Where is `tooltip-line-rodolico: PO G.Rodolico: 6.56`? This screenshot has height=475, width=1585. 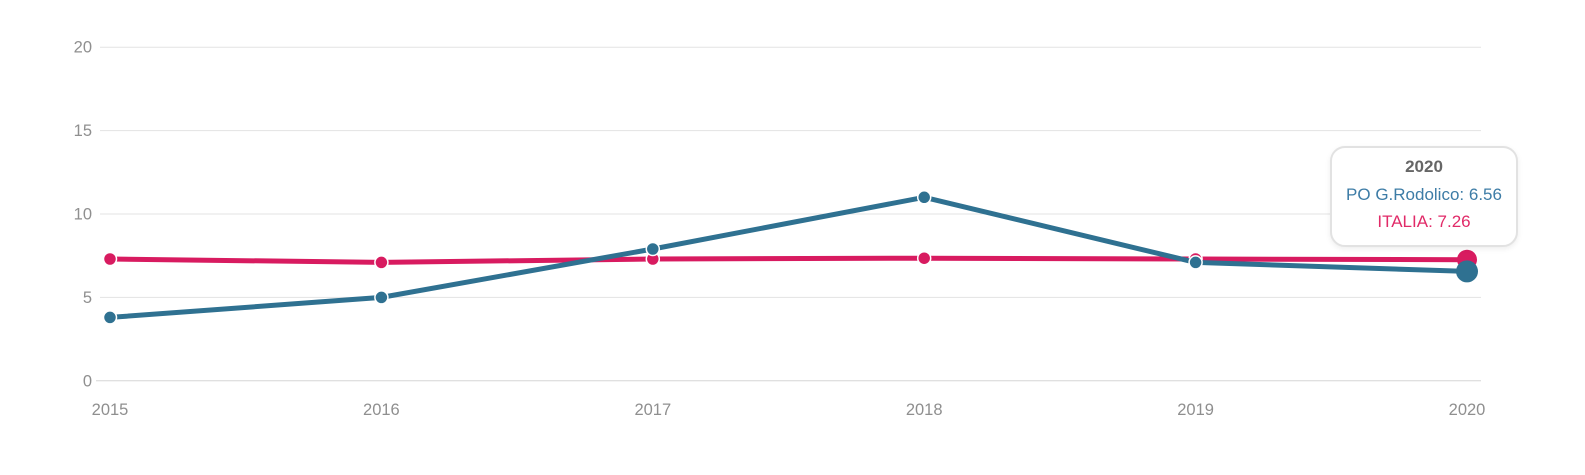
tooltip-line-rodolico: PO G.Rodolico: 6.56 is located at coordinates (1424, 194).